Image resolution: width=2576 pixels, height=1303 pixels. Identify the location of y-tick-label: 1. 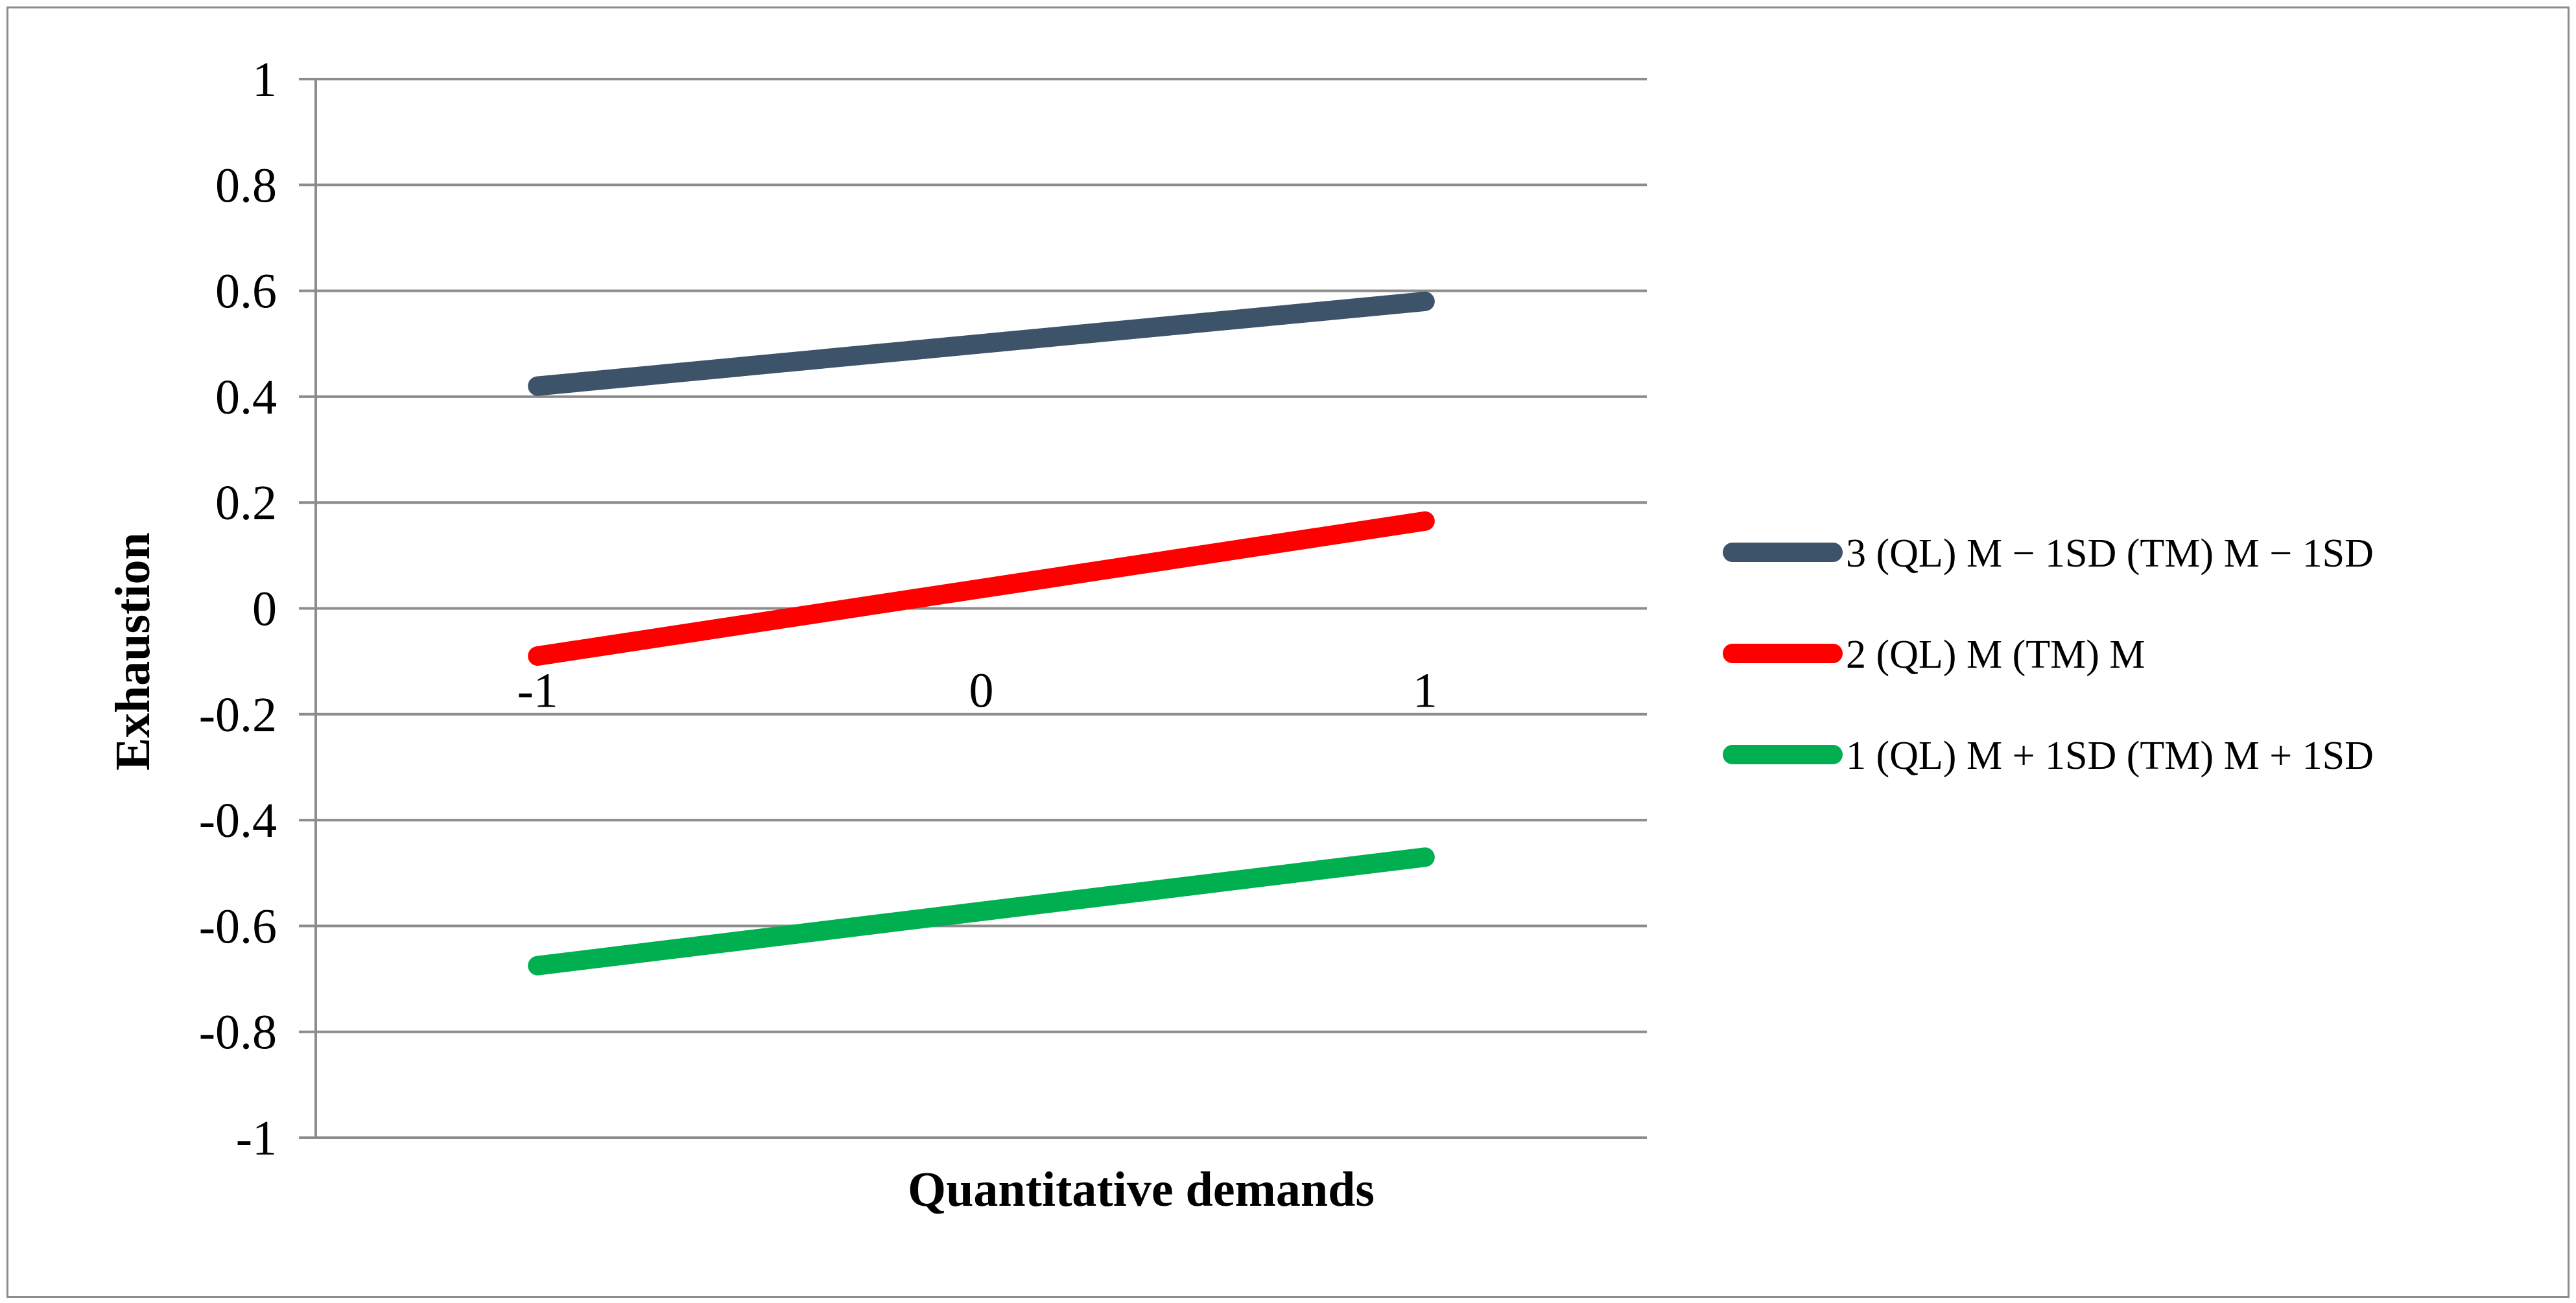
(264, 80).